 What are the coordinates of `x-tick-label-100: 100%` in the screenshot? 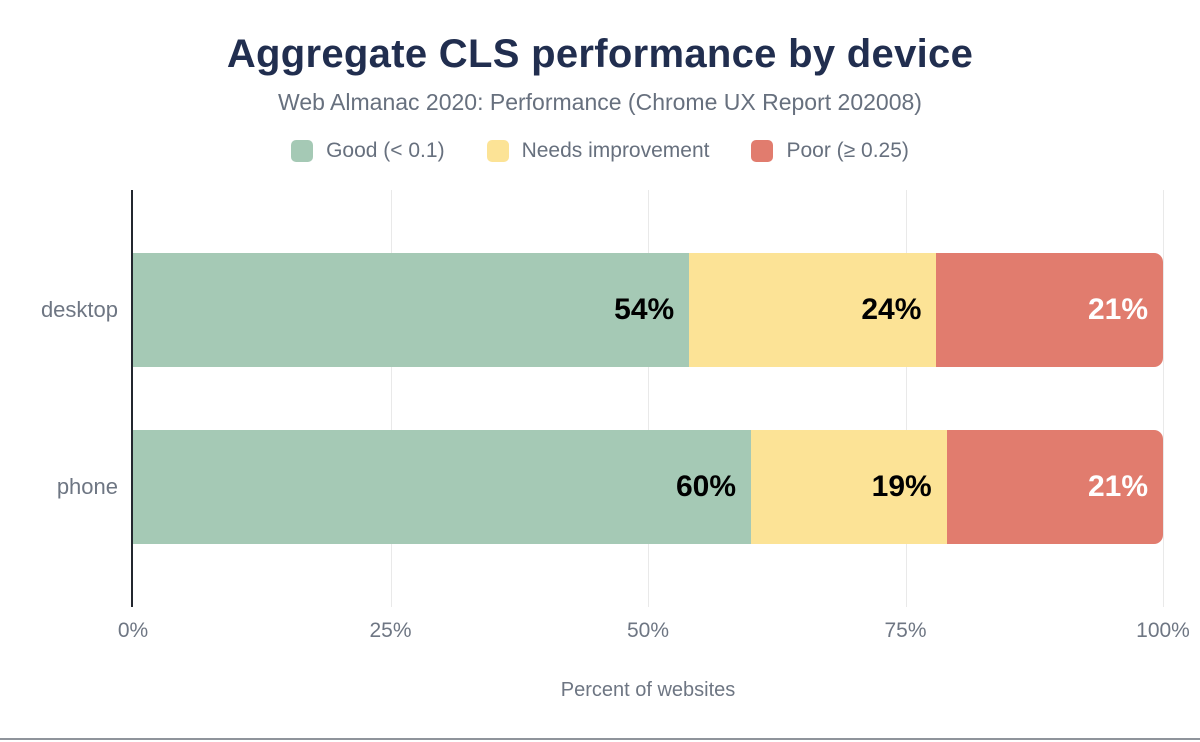 It's located at (1163, 630).